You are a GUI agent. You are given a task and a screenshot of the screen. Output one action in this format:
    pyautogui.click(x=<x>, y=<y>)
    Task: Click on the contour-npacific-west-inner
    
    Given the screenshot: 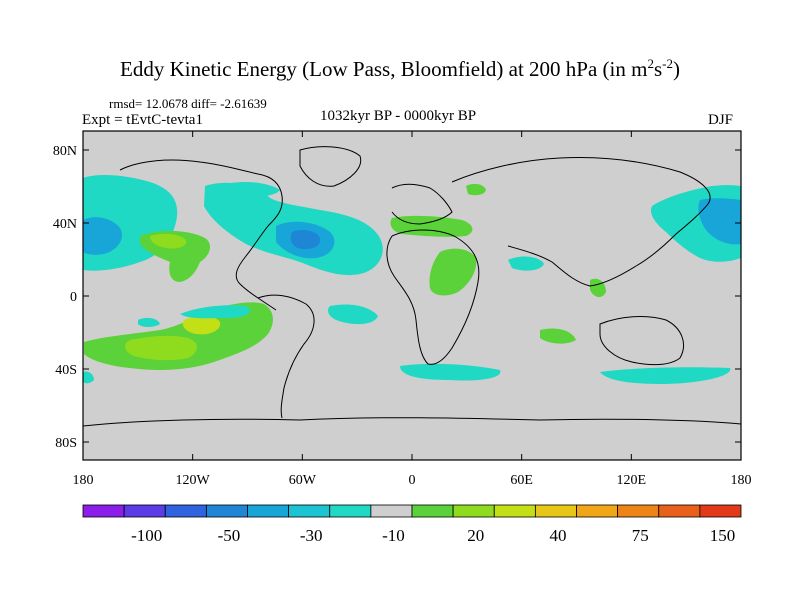 What is the action you would take?
    pyautogui.click(x=103, y=236)
    